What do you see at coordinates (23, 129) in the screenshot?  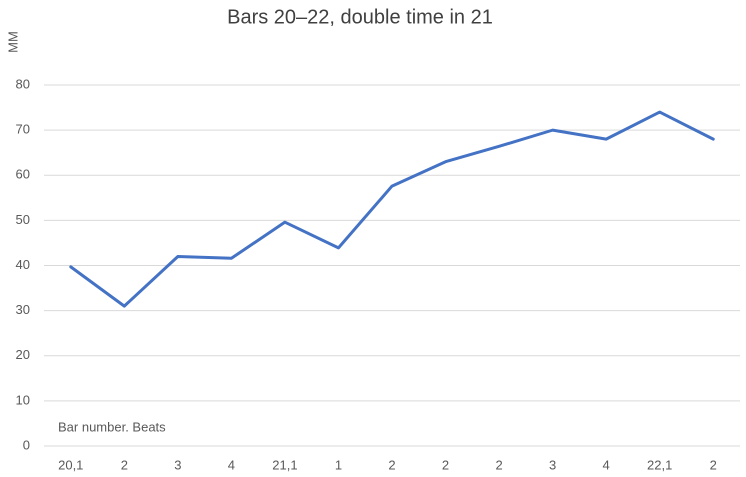 I see `y-tick-label: 70` at bounding box center [23, 129].